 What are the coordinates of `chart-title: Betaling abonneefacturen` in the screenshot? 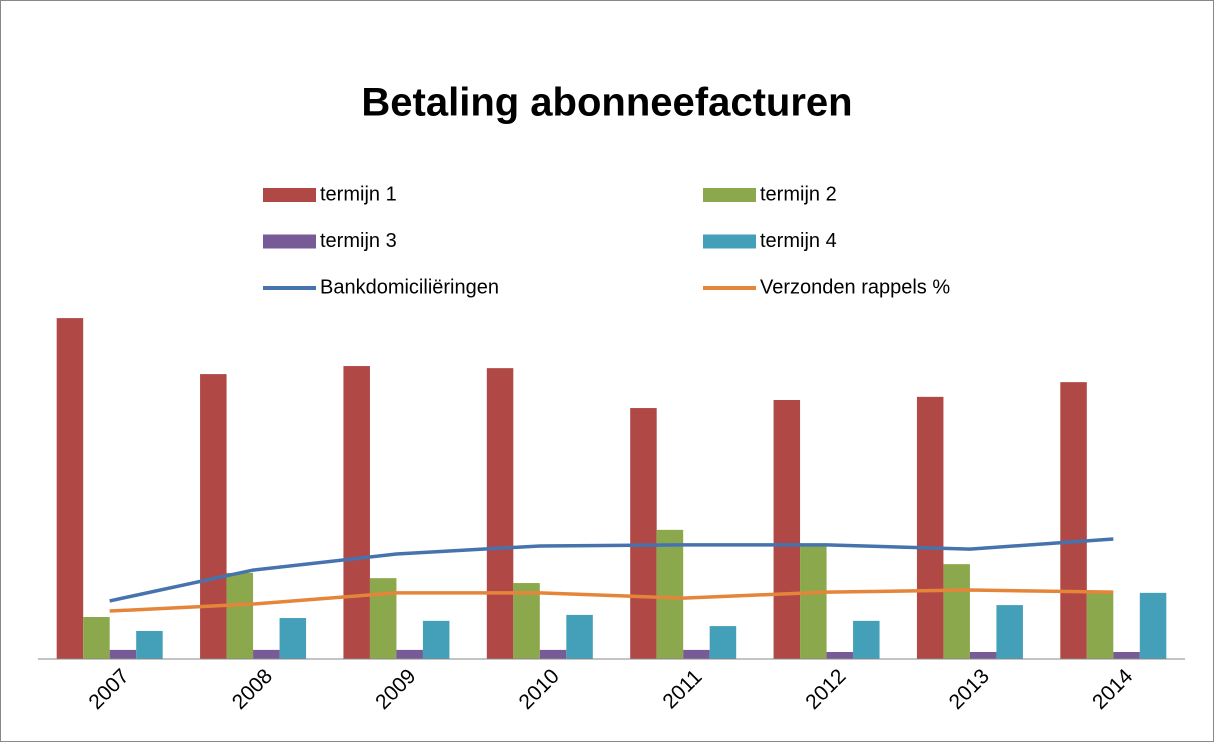 It's located at (606, 103).